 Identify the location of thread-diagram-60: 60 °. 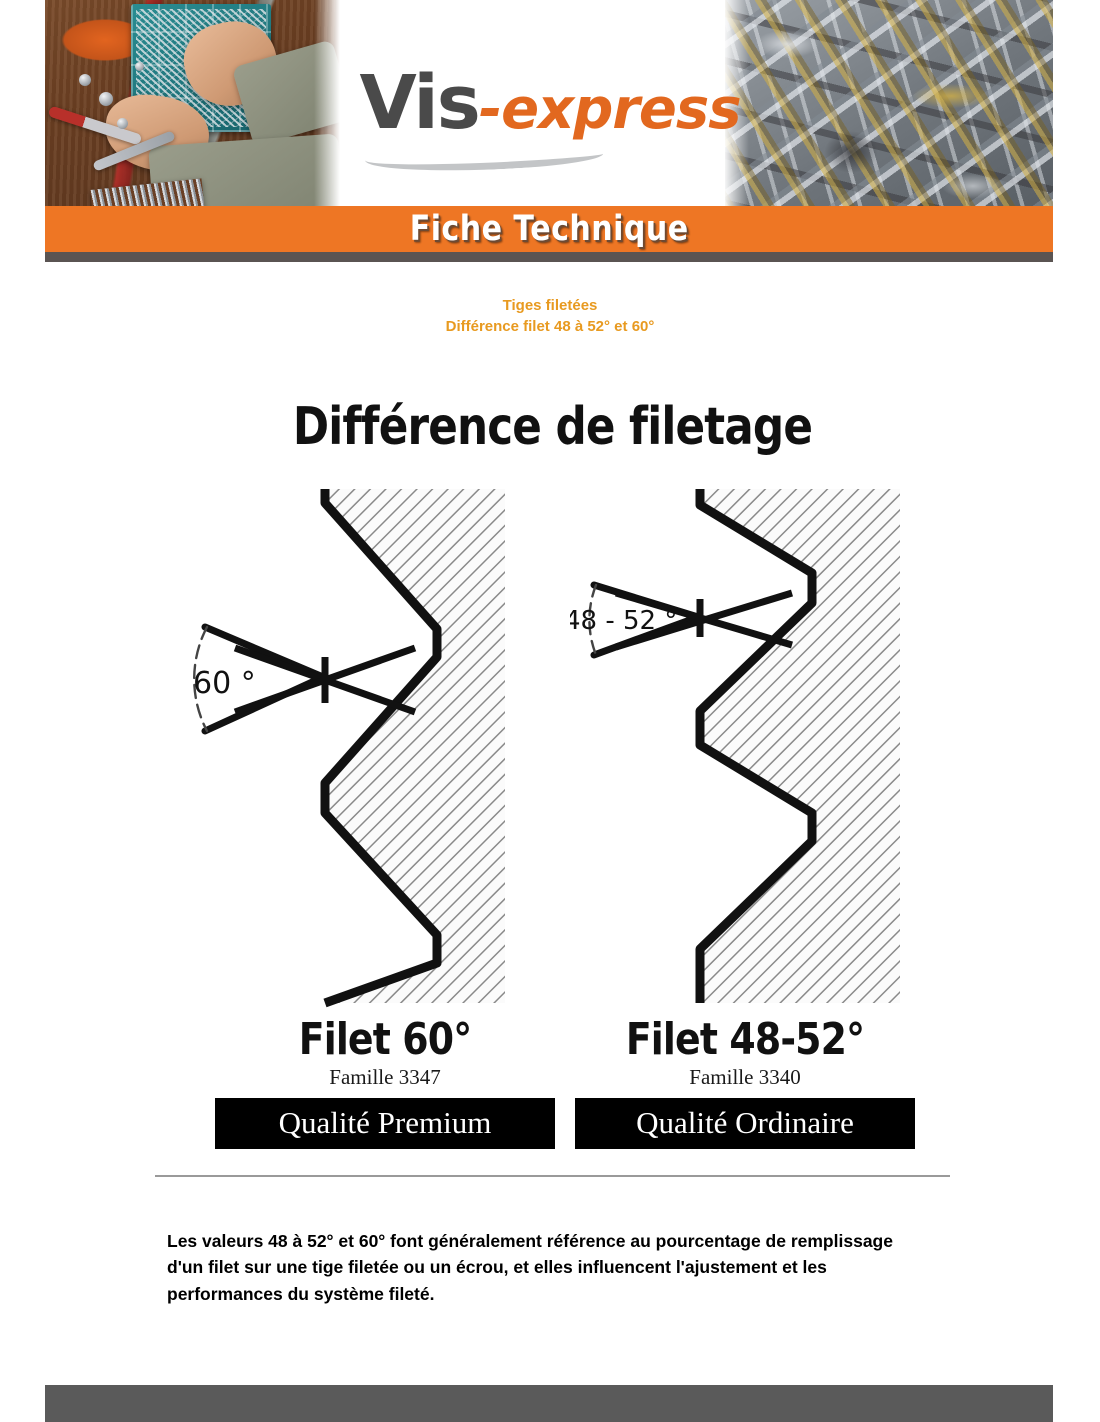
(355, 746).